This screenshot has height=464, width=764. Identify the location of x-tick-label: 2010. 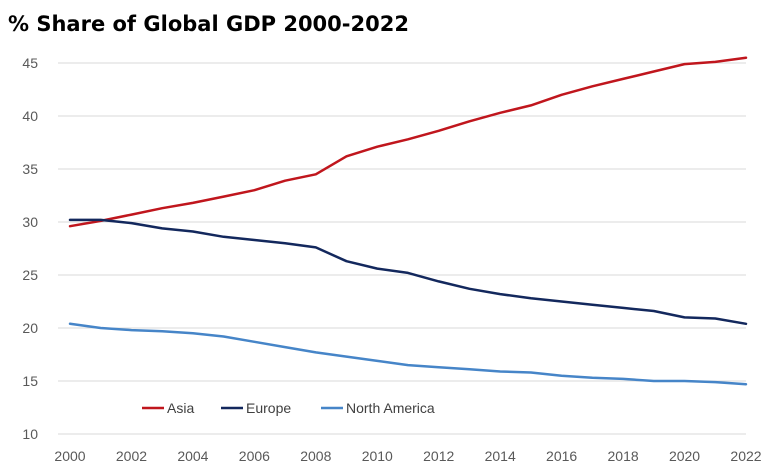
(377, 456).